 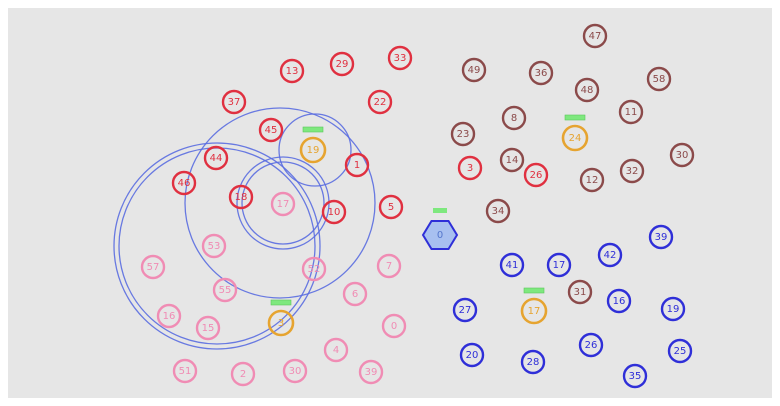 I want to click on brown-unit-label: 47, so click(x=595, y=36).